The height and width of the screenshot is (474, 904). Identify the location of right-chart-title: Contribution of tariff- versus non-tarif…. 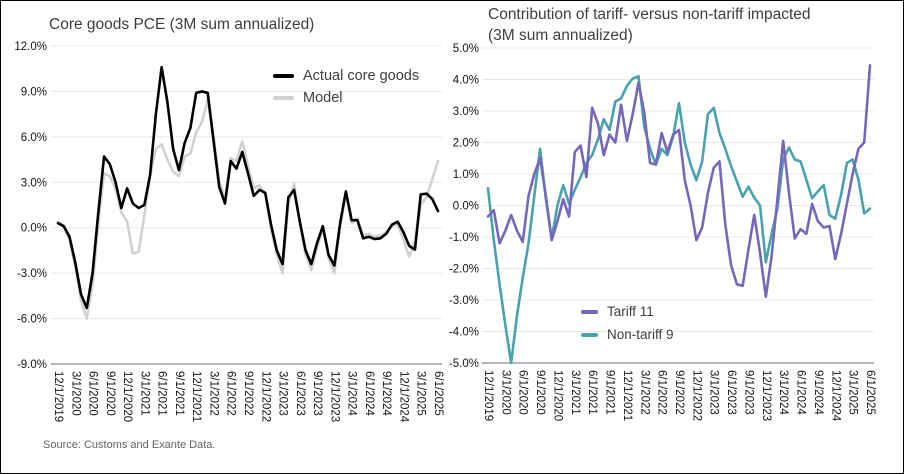
(688, 25).